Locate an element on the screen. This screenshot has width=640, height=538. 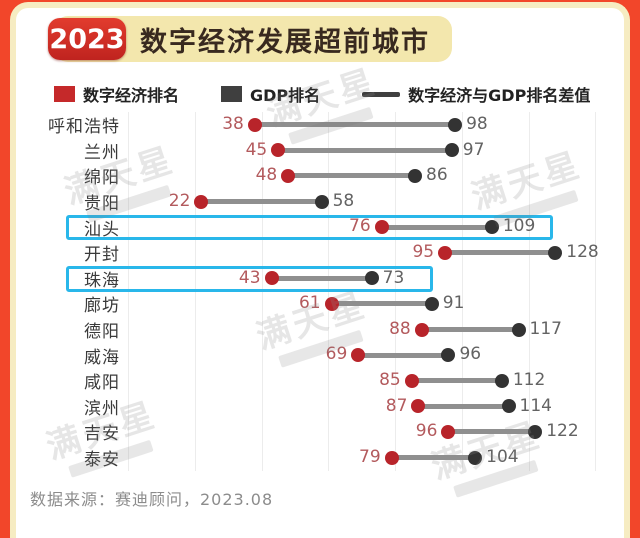
page-title: 数字经济发展超前城市 is located at coordinates (285, 42).